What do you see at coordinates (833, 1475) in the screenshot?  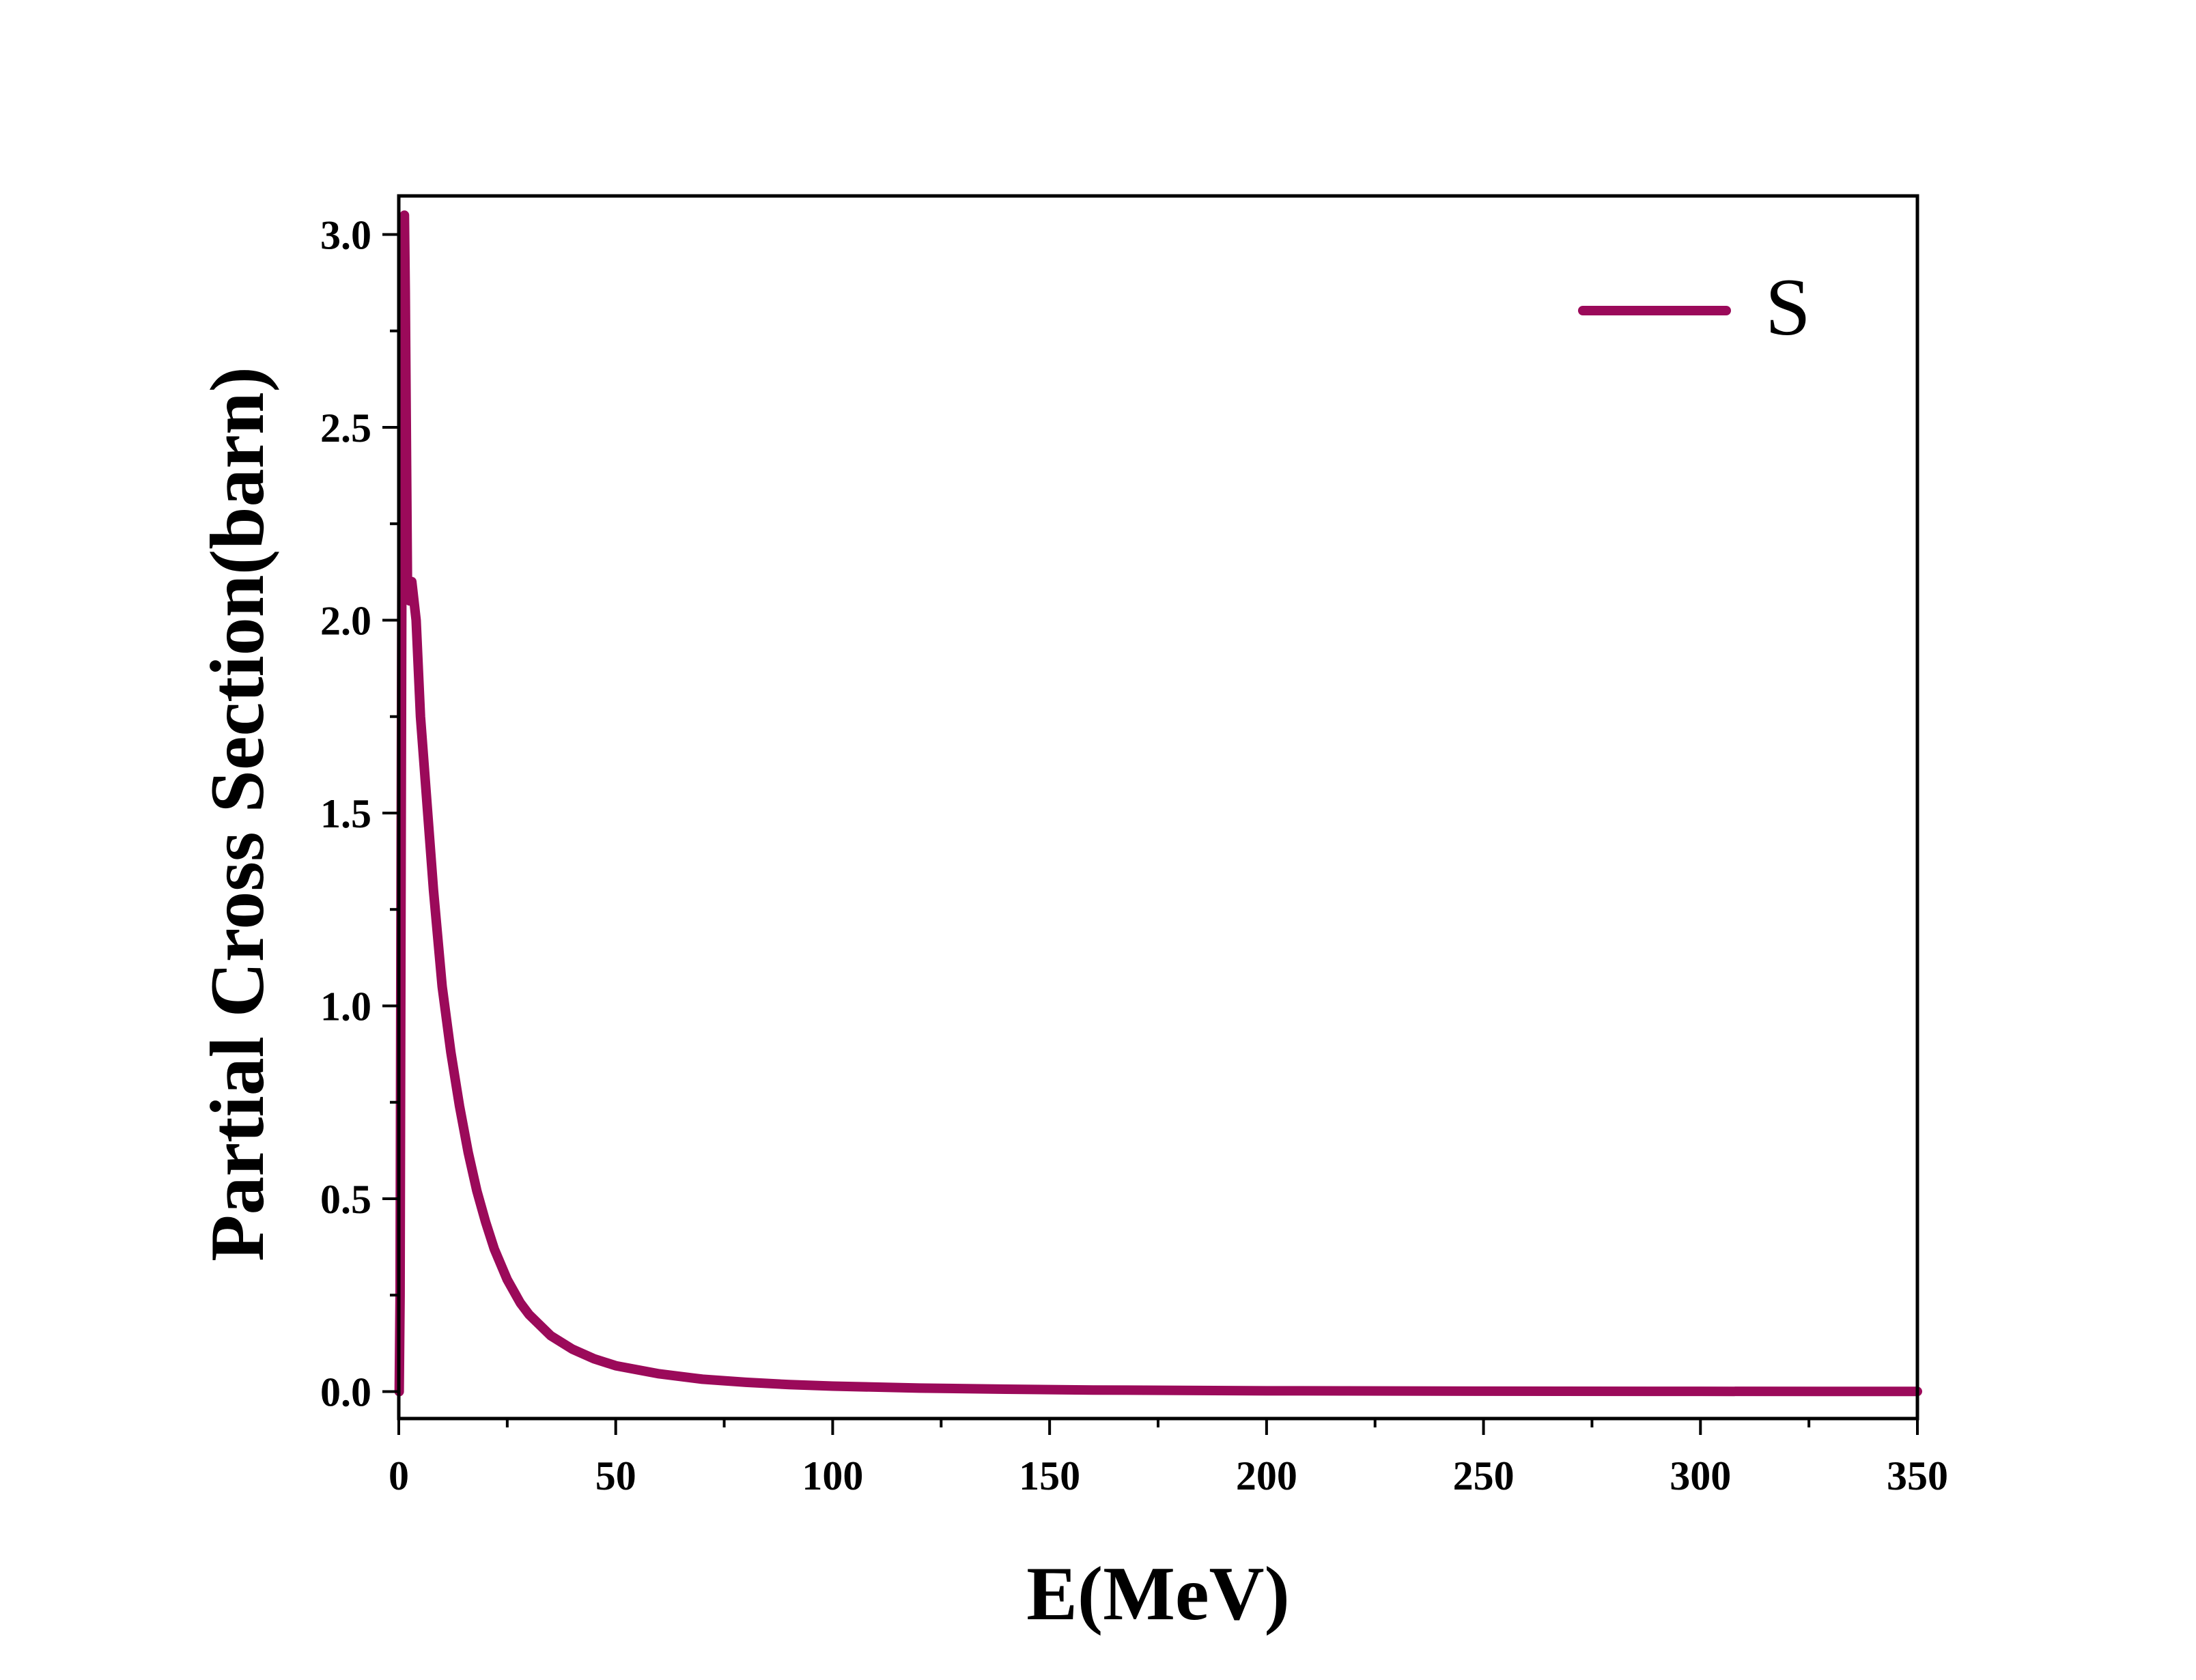 I see `x-tick-label: 100` at bounding box center [833, 1475].